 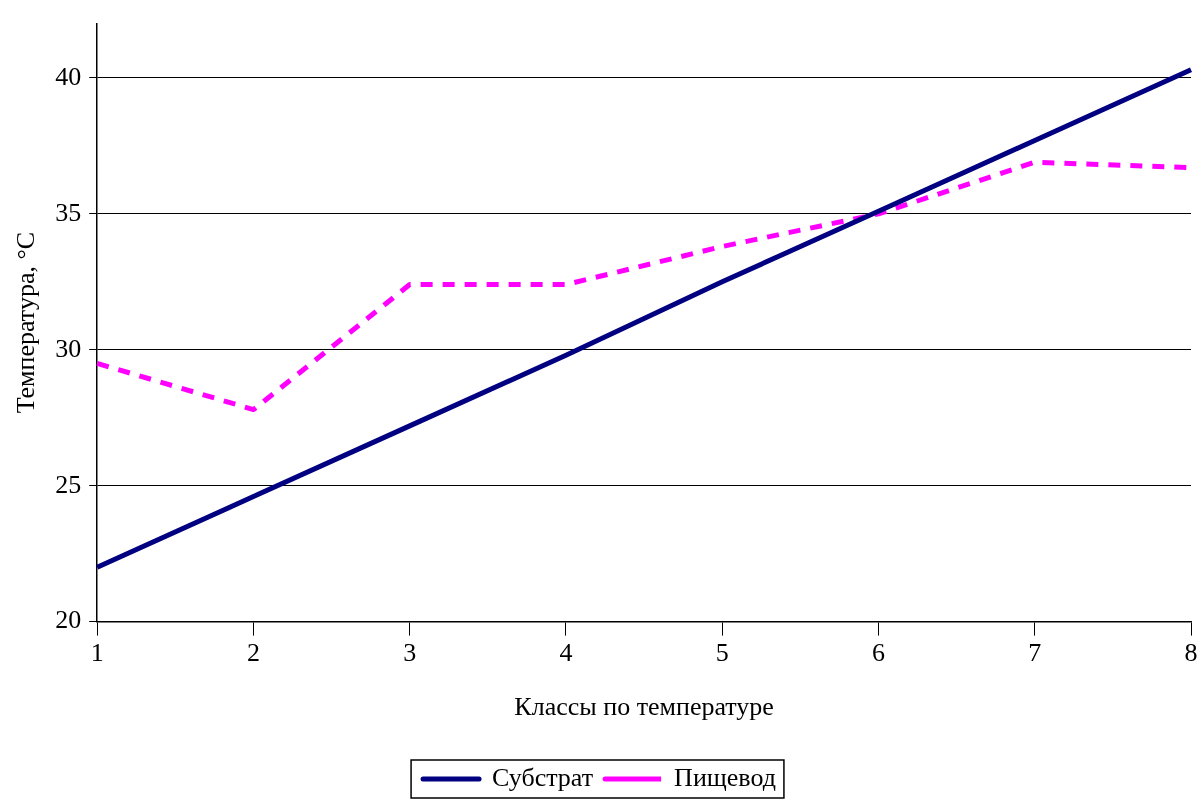 I want to click on x-tick-label: 2, so click(x=253, y=653).